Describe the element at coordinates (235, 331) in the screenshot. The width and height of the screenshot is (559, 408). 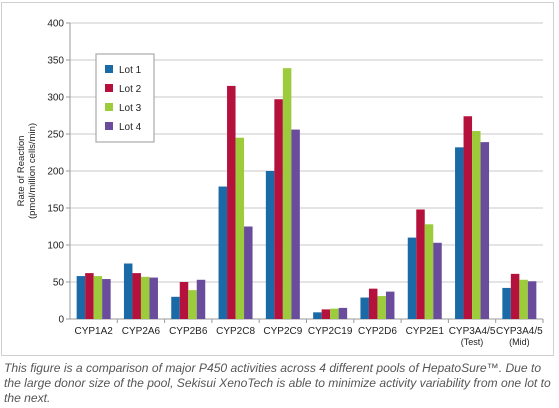
I see `x-tick-label: CYP2C8` at that location.